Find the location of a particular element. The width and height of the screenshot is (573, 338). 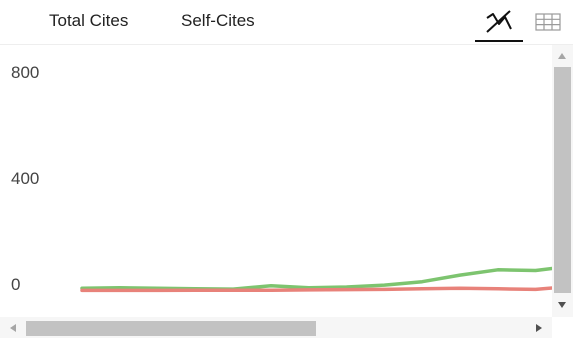

horizontal-scroll-thumb is located at coordinates (171, 328).